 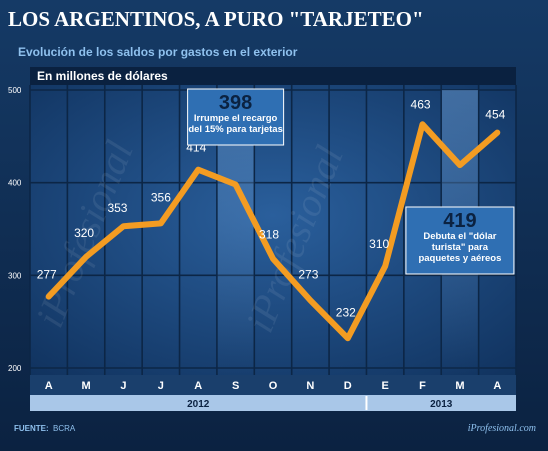 What do you see at coordinates (235, 103) in the screenshot?
I see `annotation-value: 398` at bounding box center [235, 103].